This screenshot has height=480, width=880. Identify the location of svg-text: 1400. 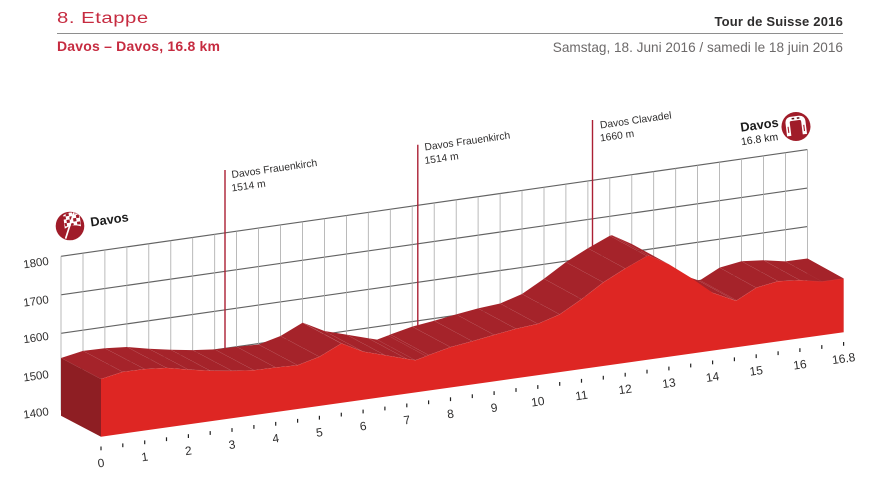
(36, 413).